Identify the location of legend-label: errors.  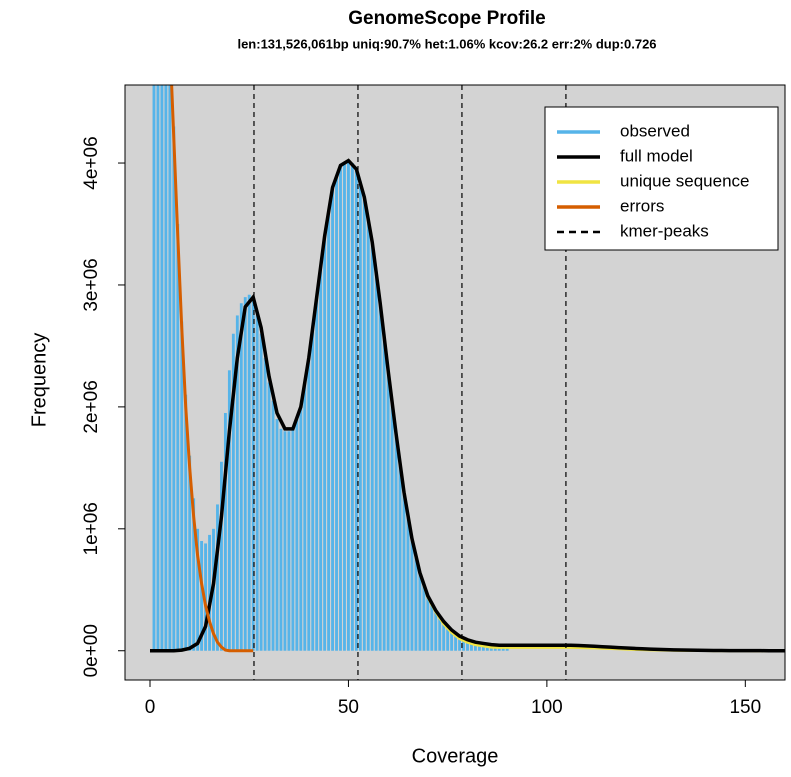
(642, 205).